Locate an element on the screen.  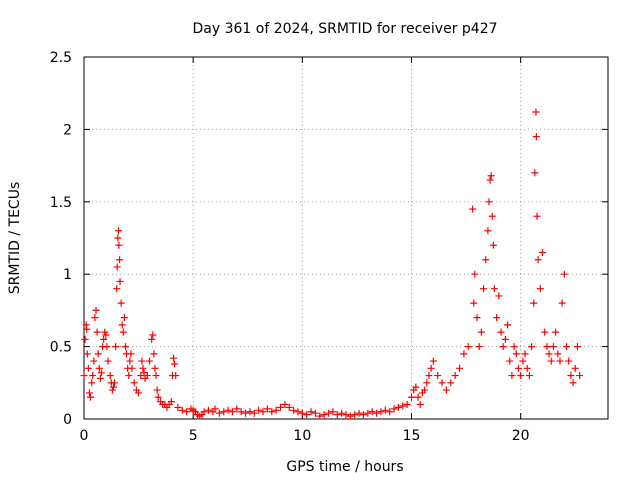
y-tick-label: 0 is located at coordinates (67, 420).